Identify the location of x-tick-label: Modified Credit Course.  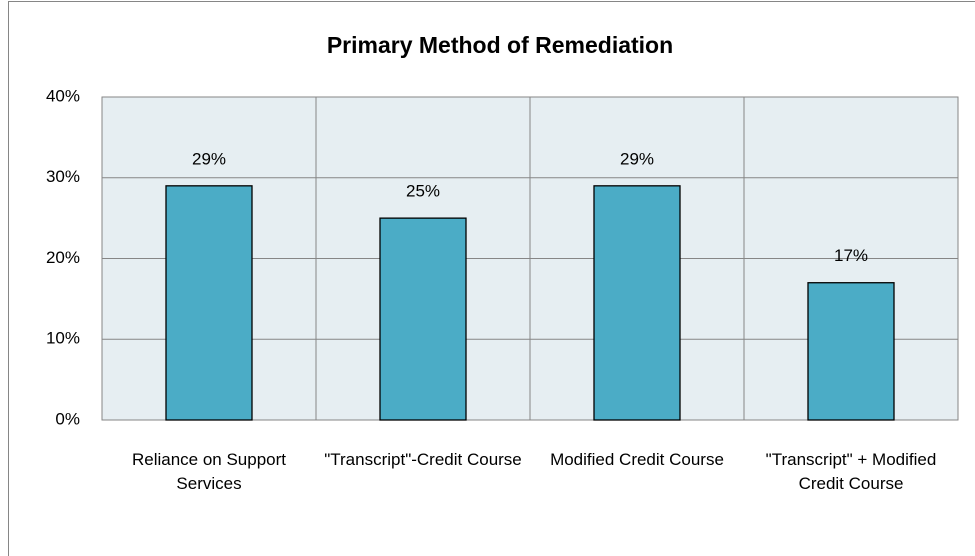
(637, 459).